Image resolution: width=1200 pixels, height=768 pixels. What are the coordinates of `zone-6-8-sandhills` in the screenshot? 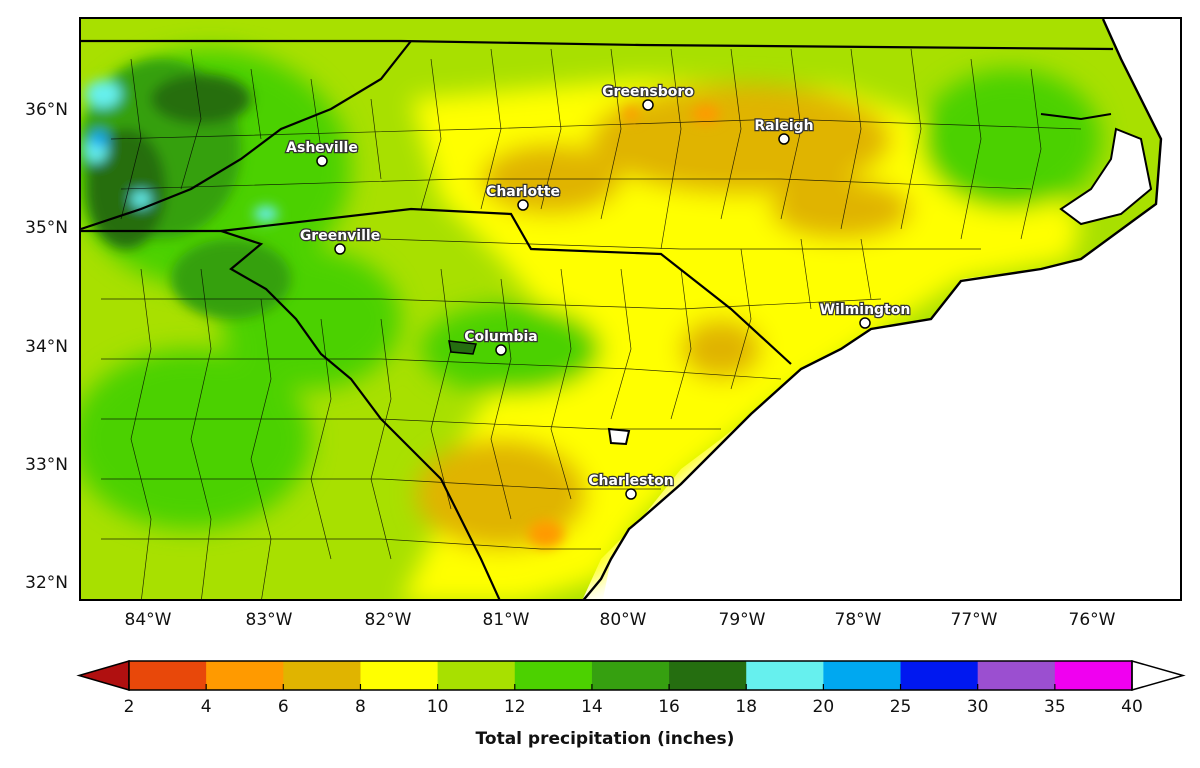 It's located at (721, 349).